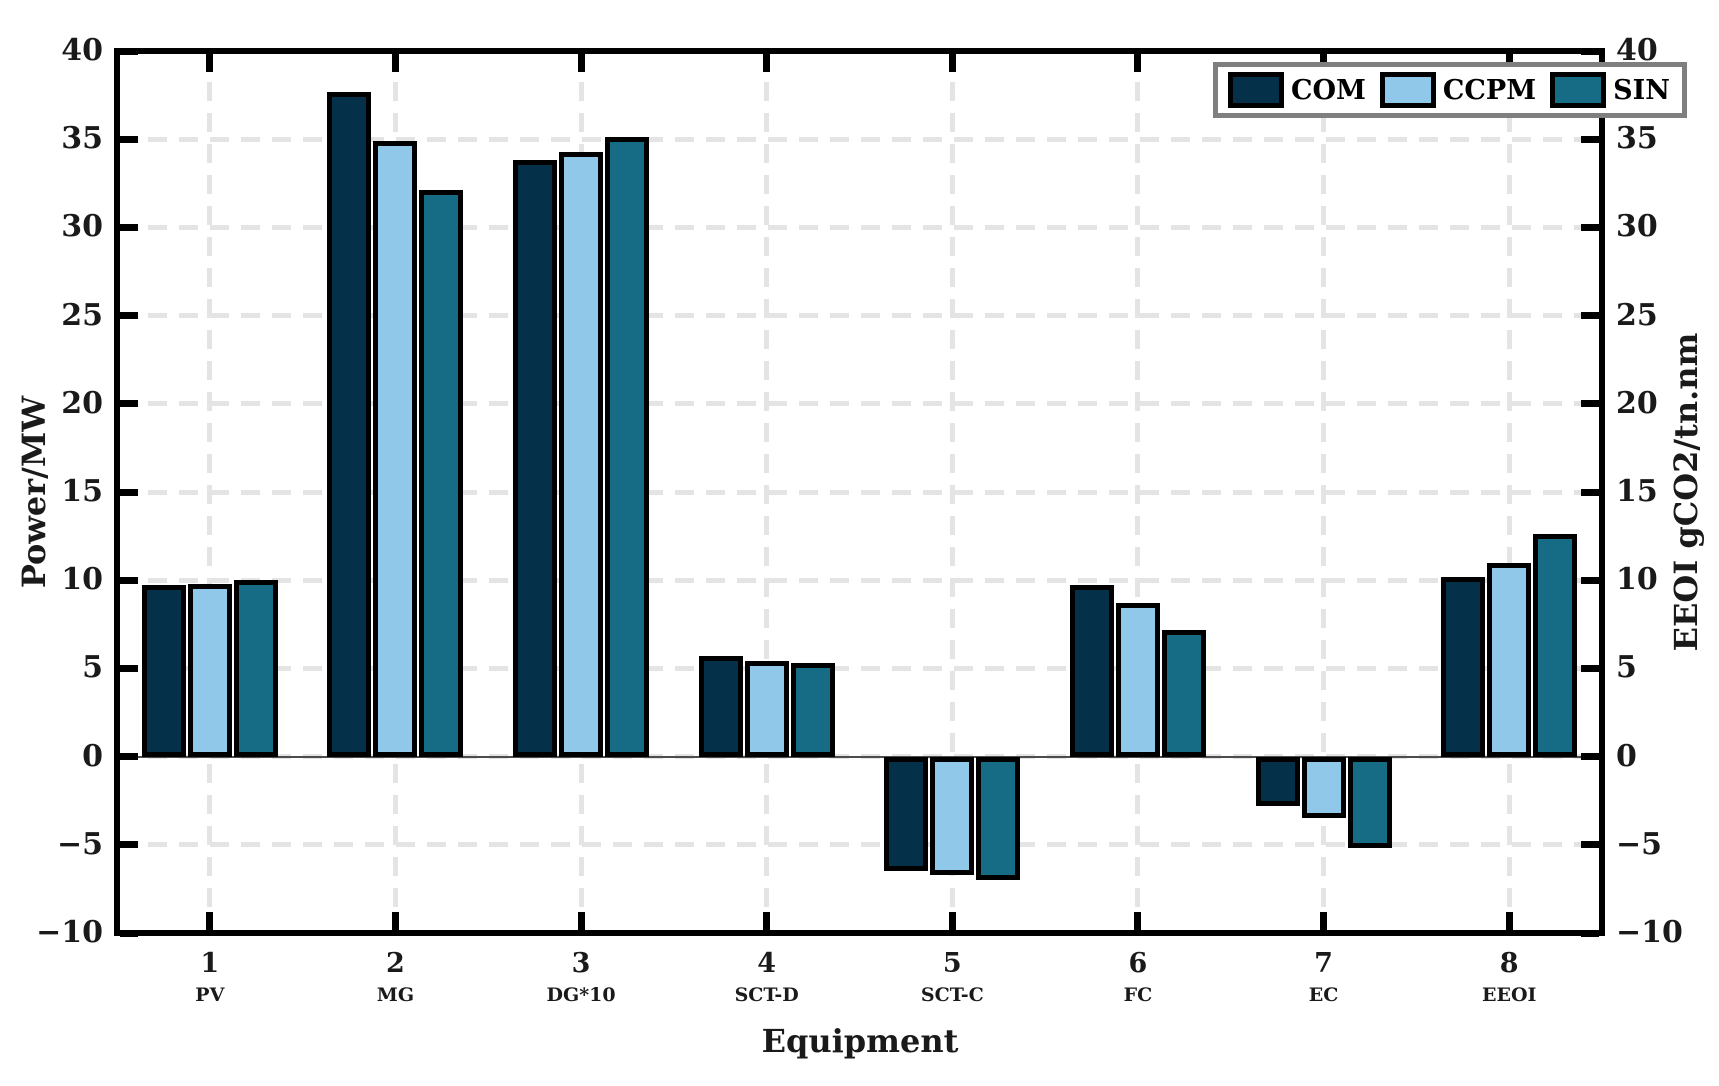  Describe the element at coordinates (1637, 50) in the screenshot. I see `ytick-label-right-40: 40` at that location.